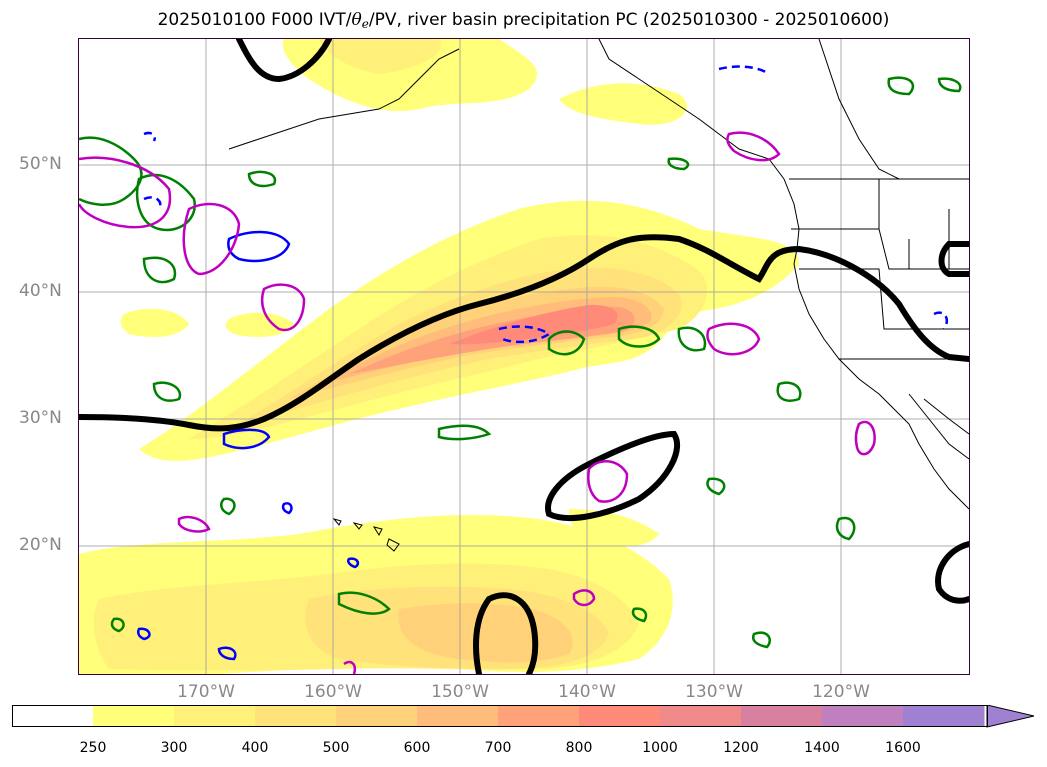 The height and width of the screenshot is (767, 1047). I want to click on colorbar-segments, so click(498, 716).